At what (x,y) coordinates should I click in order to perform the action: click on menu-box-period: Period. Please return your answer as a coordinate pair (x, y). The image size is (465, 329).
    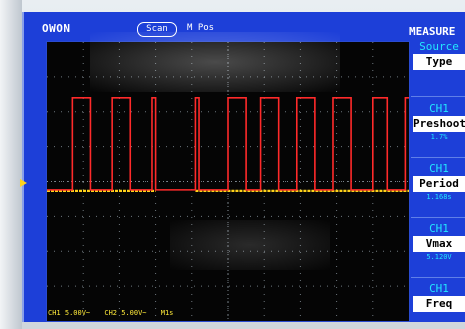
    Looking at the image, I should click on (439, 184).